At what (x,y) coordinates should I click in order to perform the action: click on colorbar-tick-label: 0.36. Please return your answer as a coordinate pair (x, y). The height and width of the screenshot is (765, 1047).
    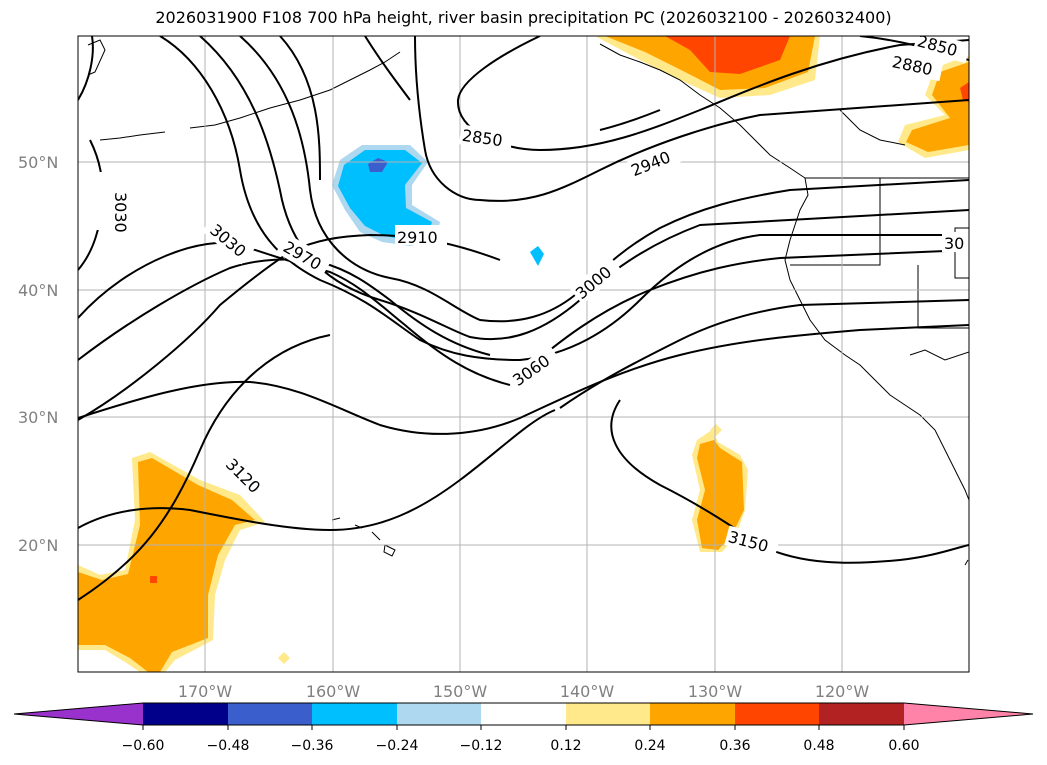
    Looking at the image, I should click on (734, 746).